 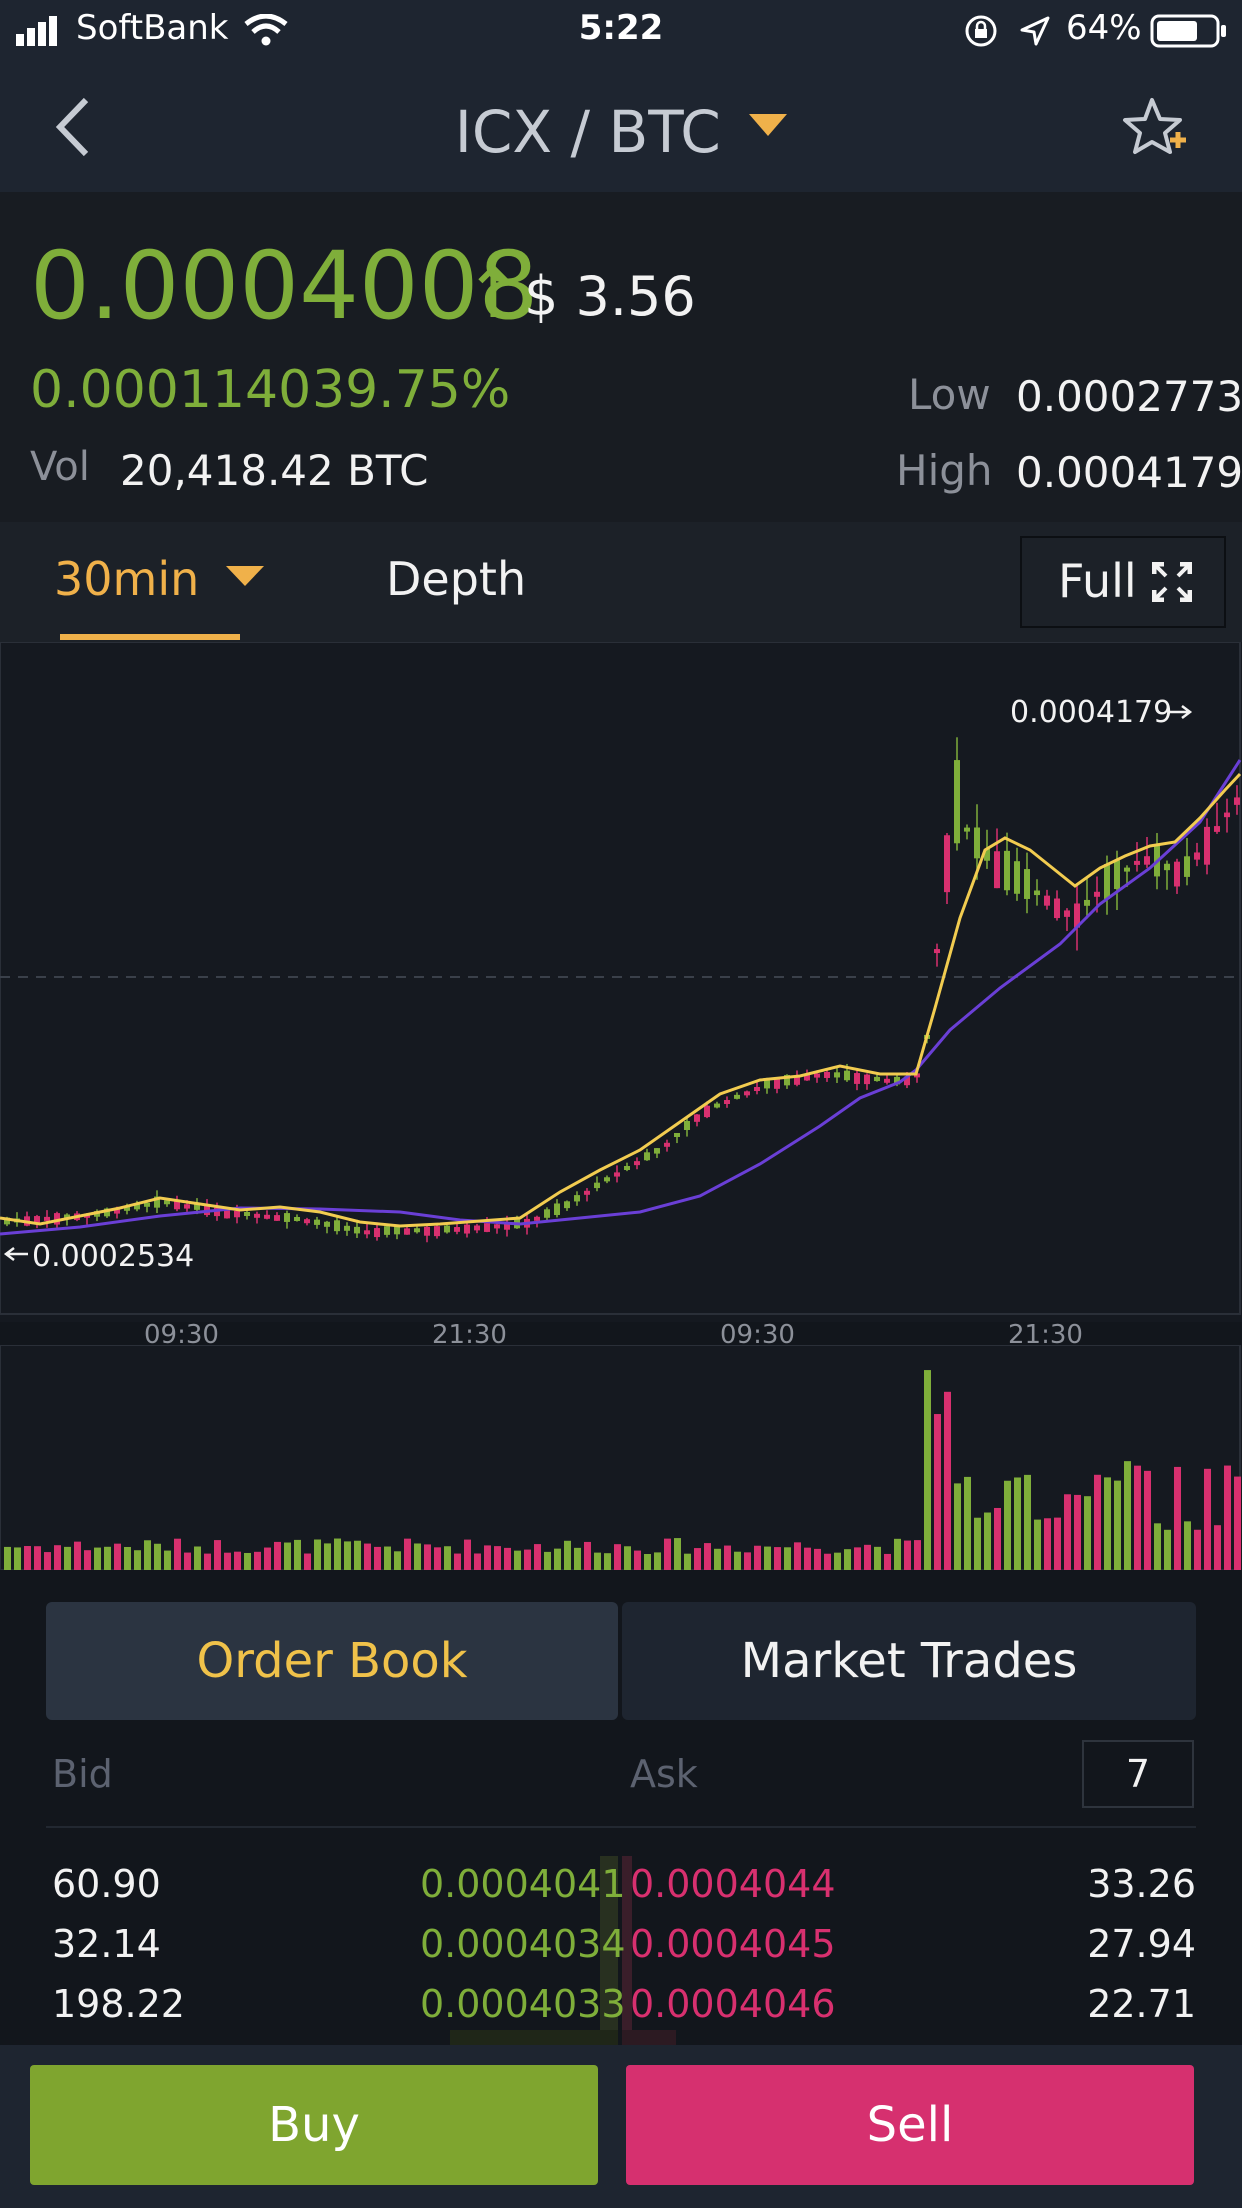 I want to click on tab-order-book: Order Book, so click(x=332, y=1661).